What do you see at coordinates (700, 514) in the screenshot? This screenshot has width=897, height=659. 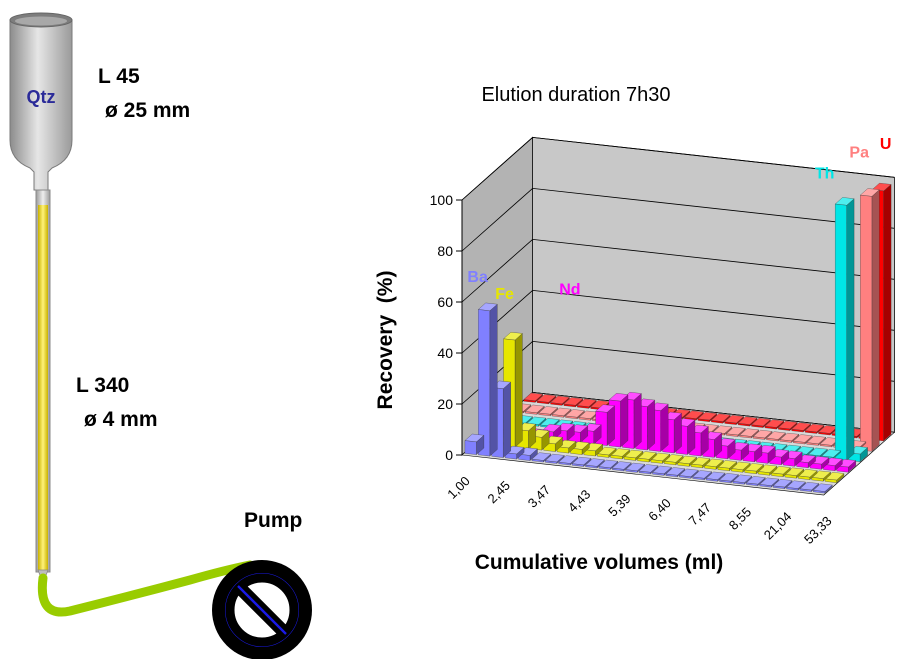 I see `x-tick-label: 7,47` at bounding box center [700, 514].